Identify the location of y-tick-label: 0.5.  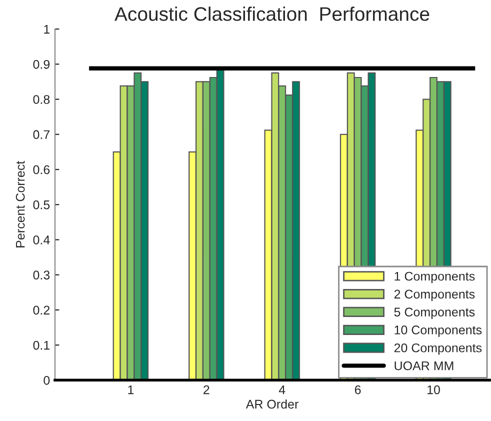
(41, 205).